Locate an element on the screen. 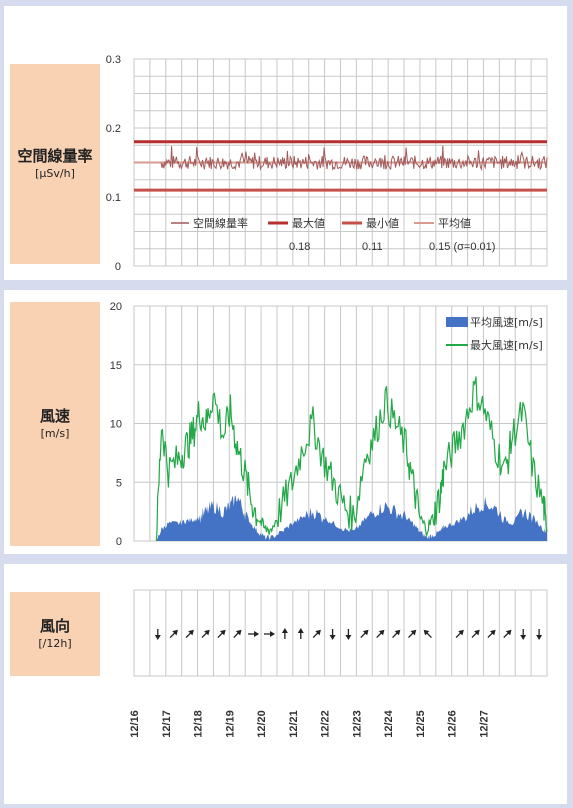  x-date-label: 12/25 is located at coordinates (421, 724).